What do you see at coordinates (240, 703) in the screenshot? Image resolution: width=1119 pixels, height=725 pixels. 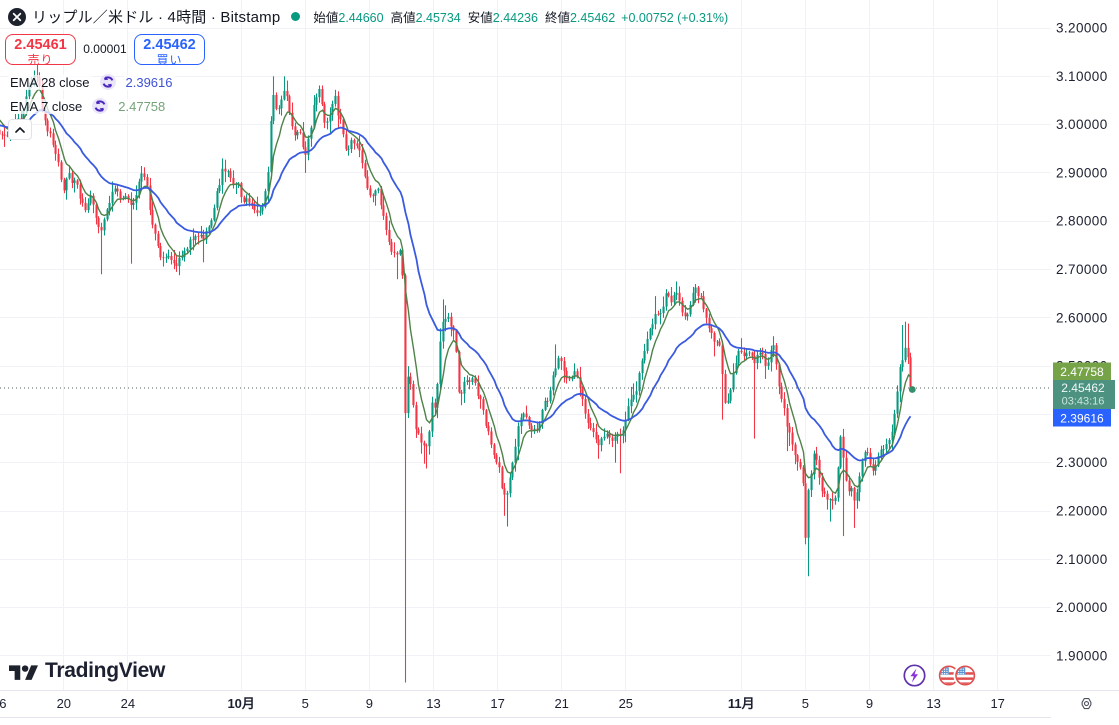 I see `svg-text: 10月` at bounding box center [240, 703].